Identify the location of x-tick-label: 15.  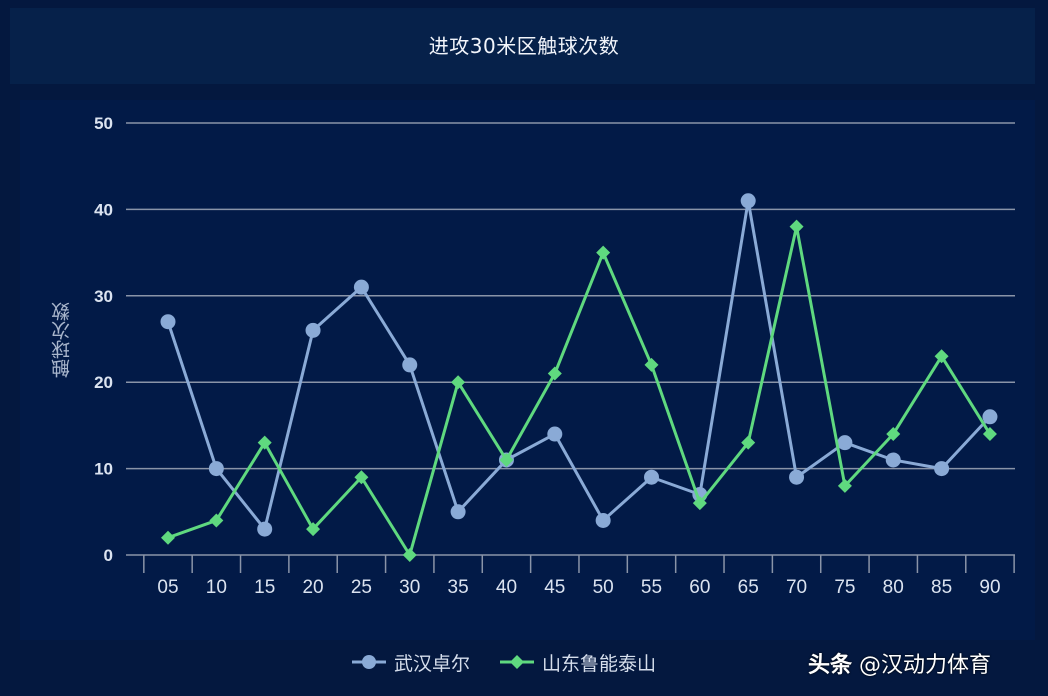
(264, 587).